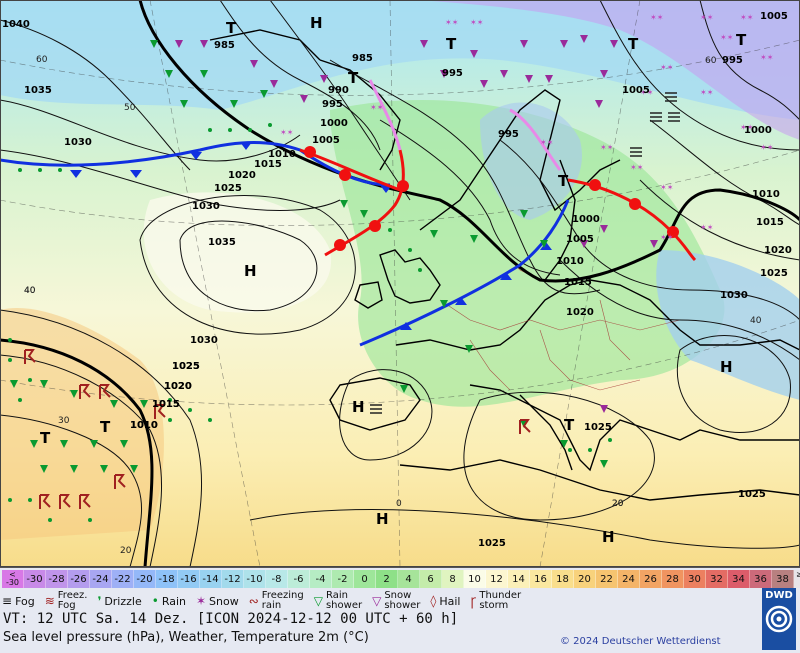  Describe the element at coordinates (233, 579) in the screenshot. I see `scale-cell: -12` at that location.